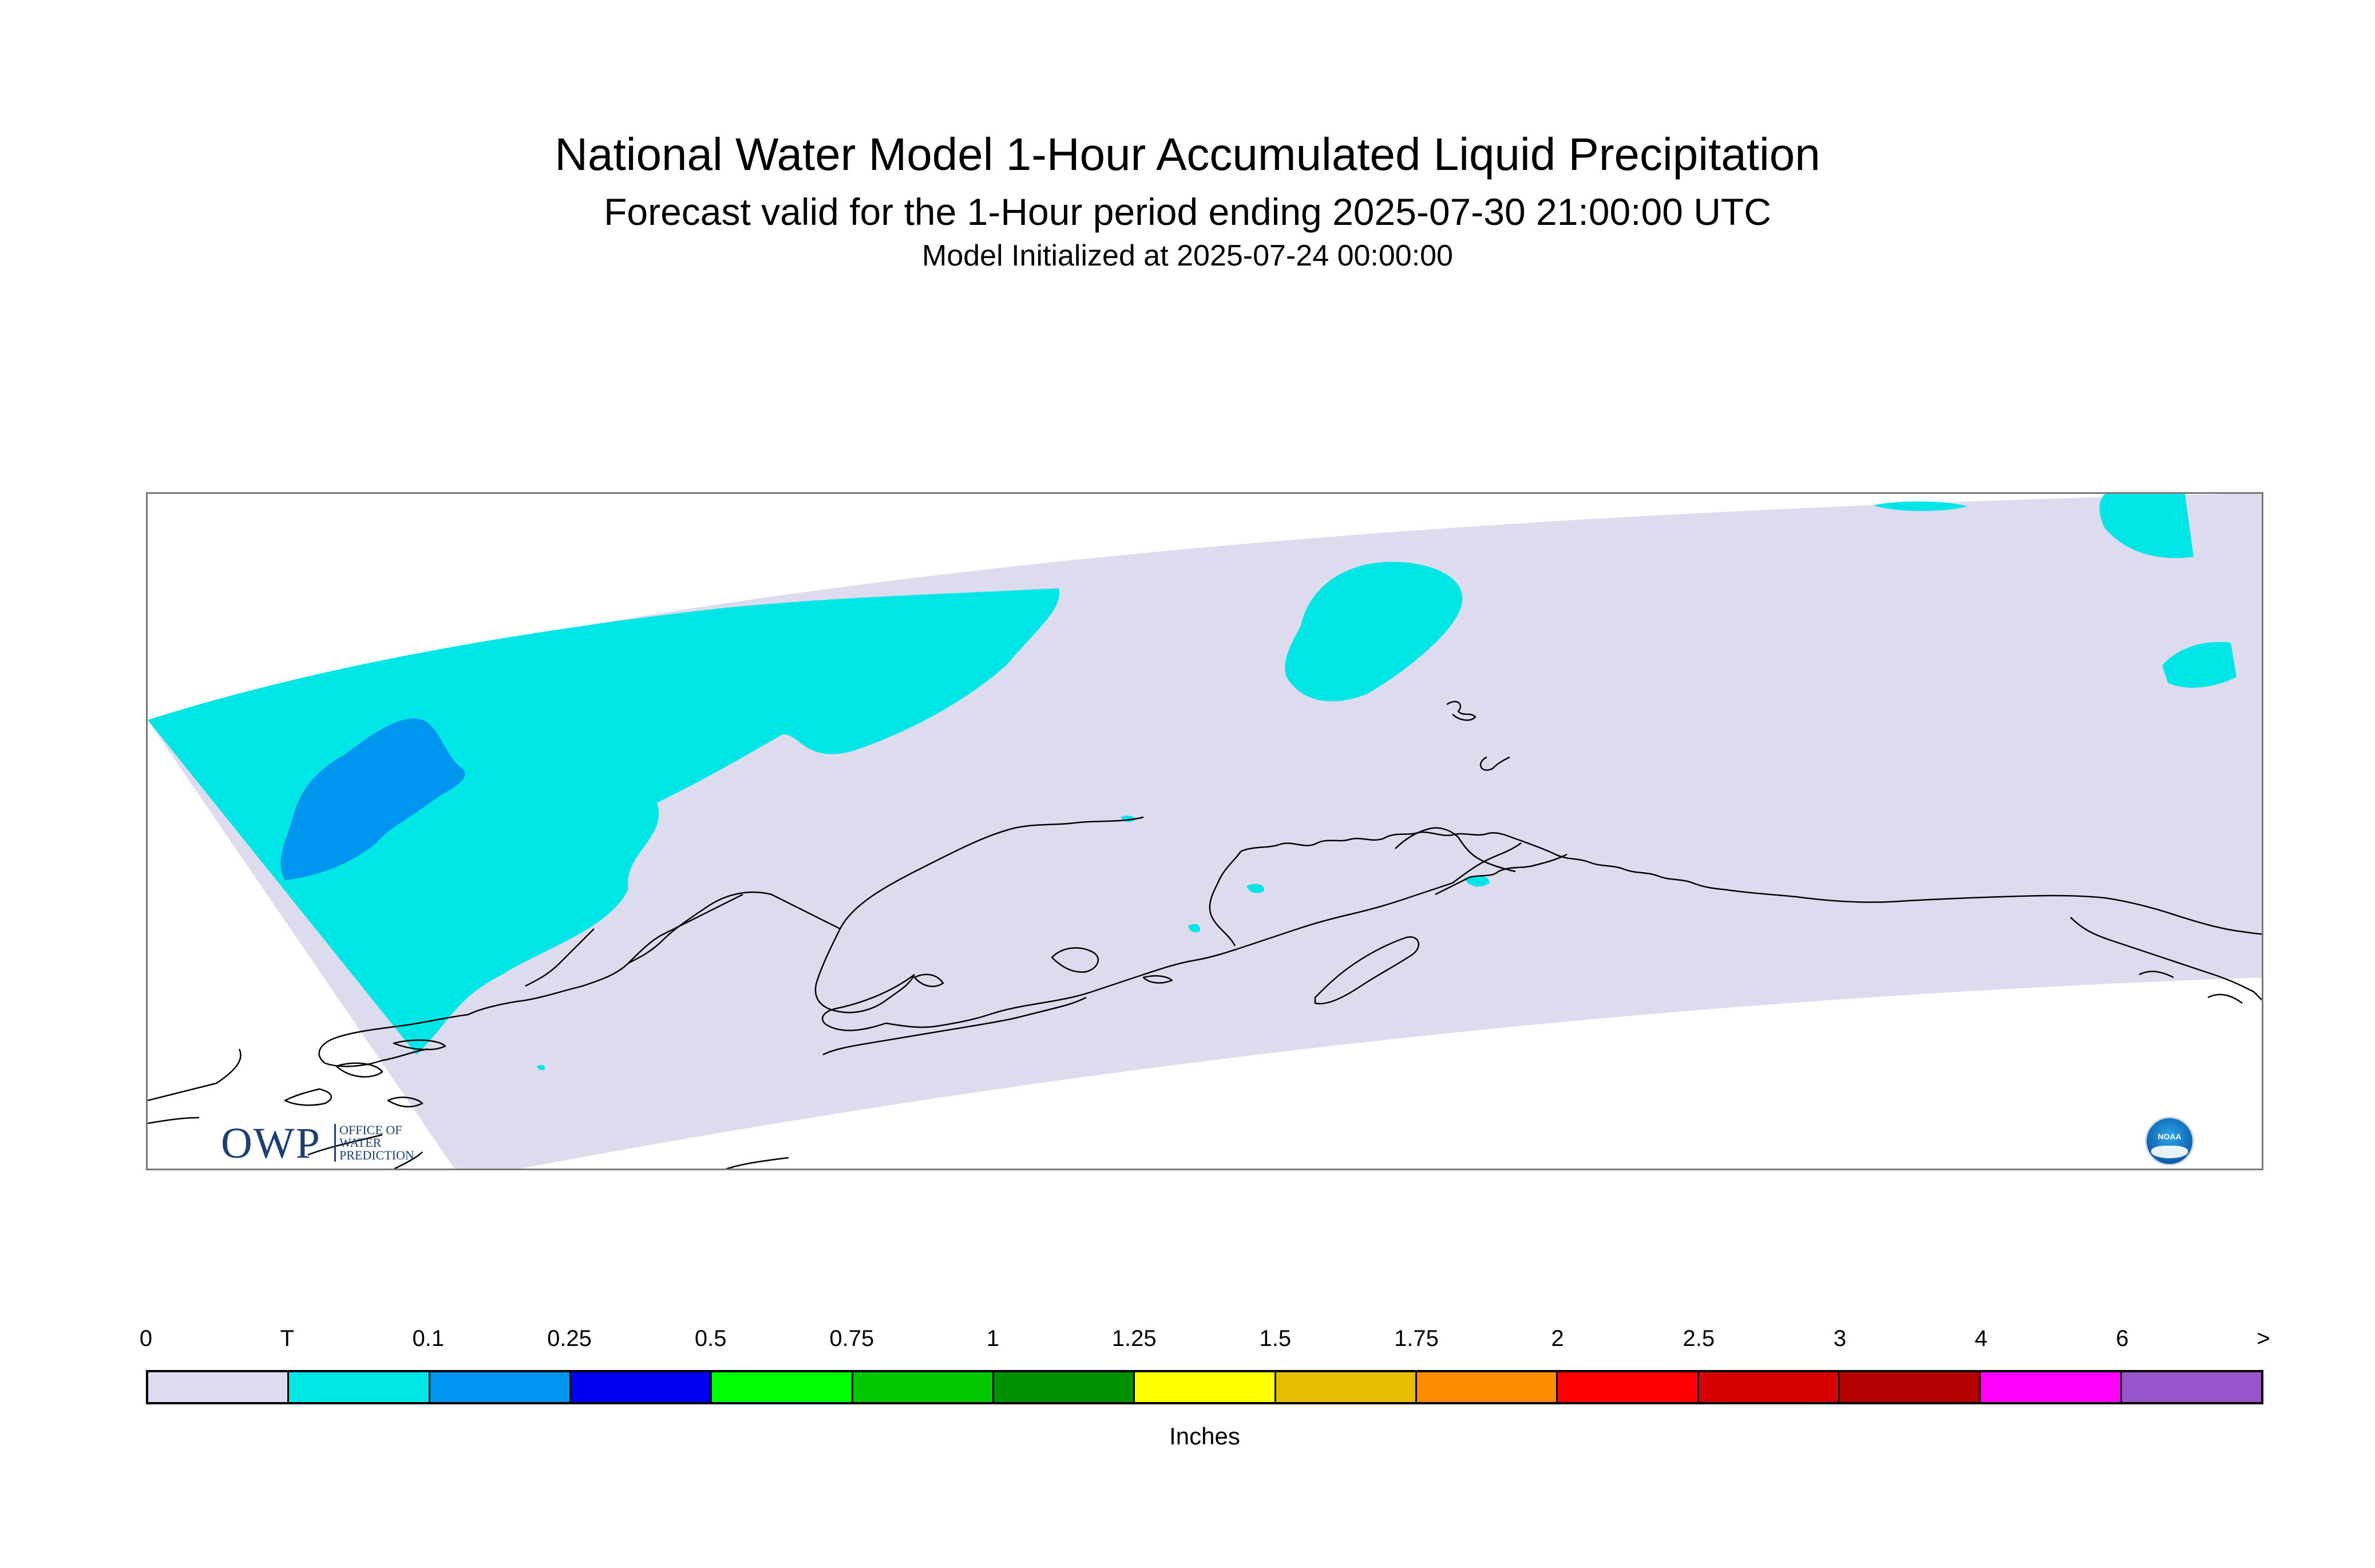  Describe the element at coordinates (1751, 883) in the screenshot. I see `coastline-mainland-south` at that location.